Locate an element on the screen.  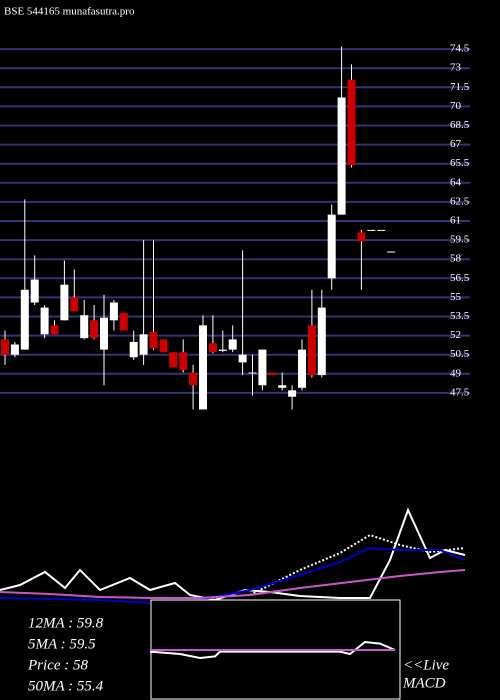
chart-title: BSE 544165 munafasutra.pro is located at coordinates (69, 12).